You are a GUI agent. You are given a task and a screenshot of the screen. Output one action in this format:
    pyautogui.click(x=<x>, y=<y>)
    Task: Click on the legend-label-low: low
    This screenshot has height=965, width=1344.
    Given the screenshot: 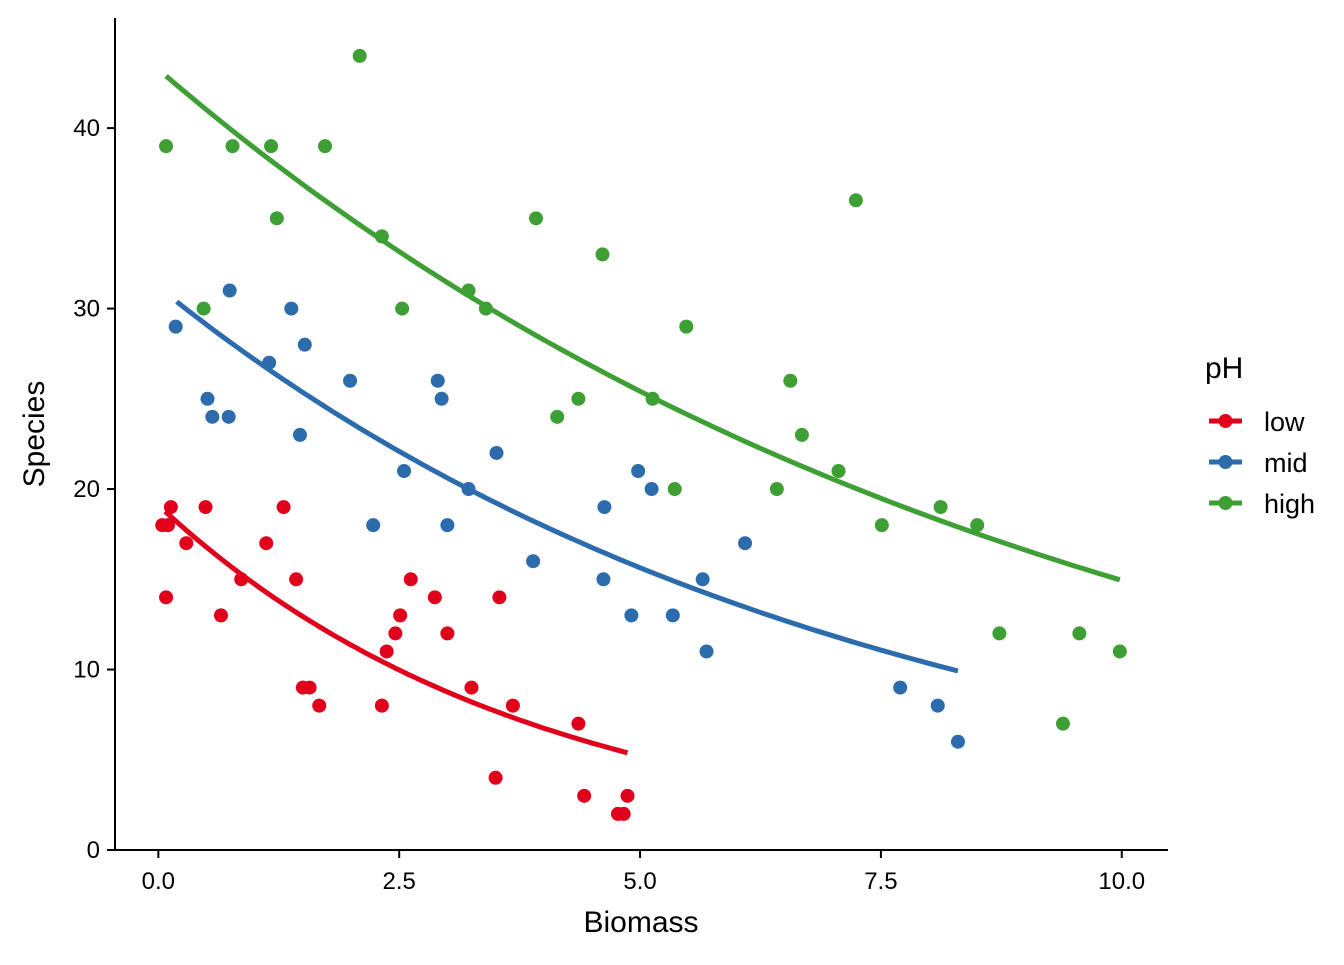 What is the action you would take?
    pyautogui.click(x=1284, y=422)
    